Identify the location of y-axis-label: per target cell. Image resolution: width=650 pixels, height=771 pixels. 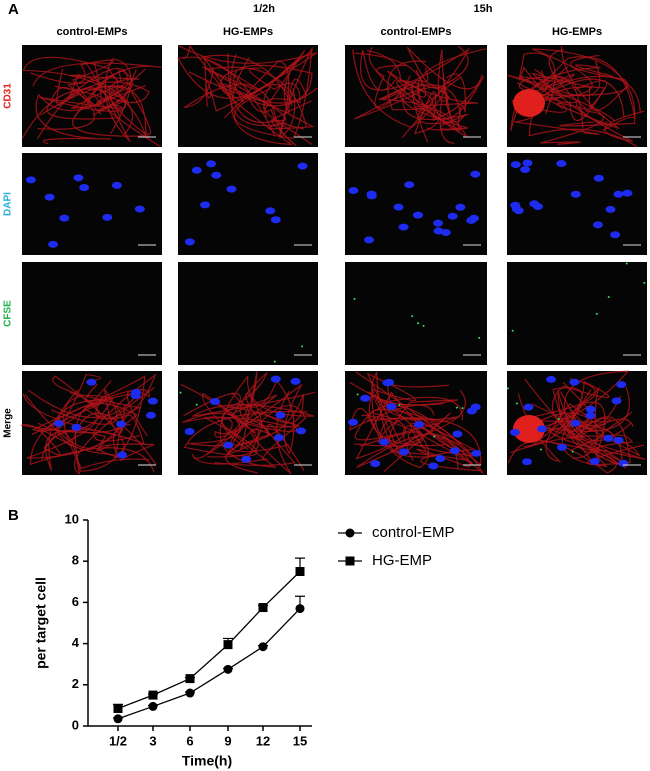
(41, 623).